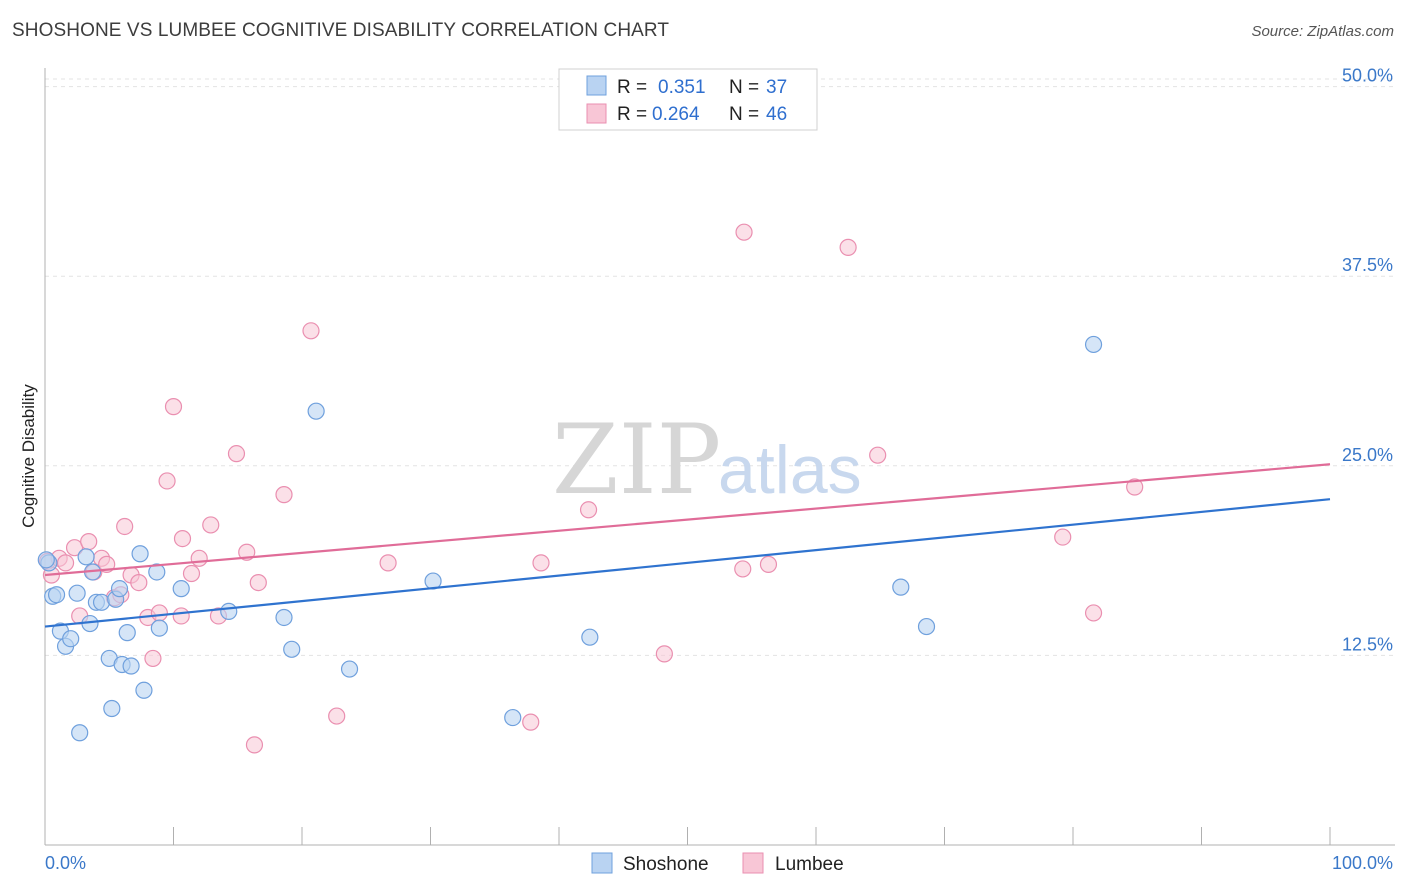  What do you see at coordinates (632, 87) in the screenshot?
I see `shoshone-r-label: R =` at bounding box center [632, 87].